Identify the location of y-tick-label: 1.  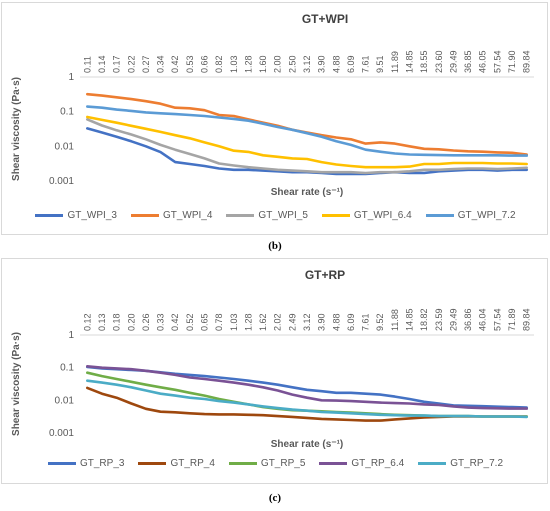
(71, 77).